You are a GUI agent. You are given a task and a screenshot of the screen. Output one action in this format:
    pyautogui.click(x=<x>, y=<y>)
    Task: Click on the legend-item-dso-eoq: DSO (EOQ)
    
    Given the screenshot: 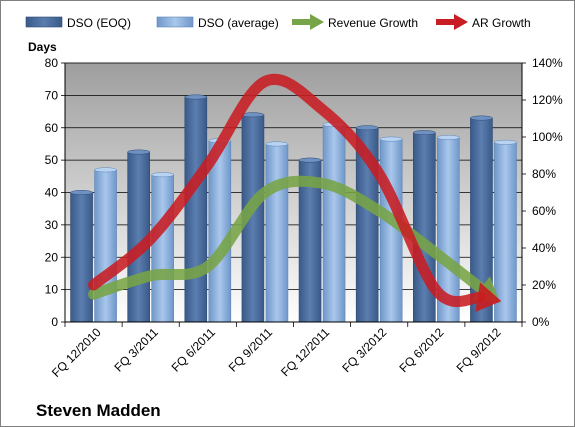 What is the action you would take?
    pyautogui.click(x=78, y=23)
    